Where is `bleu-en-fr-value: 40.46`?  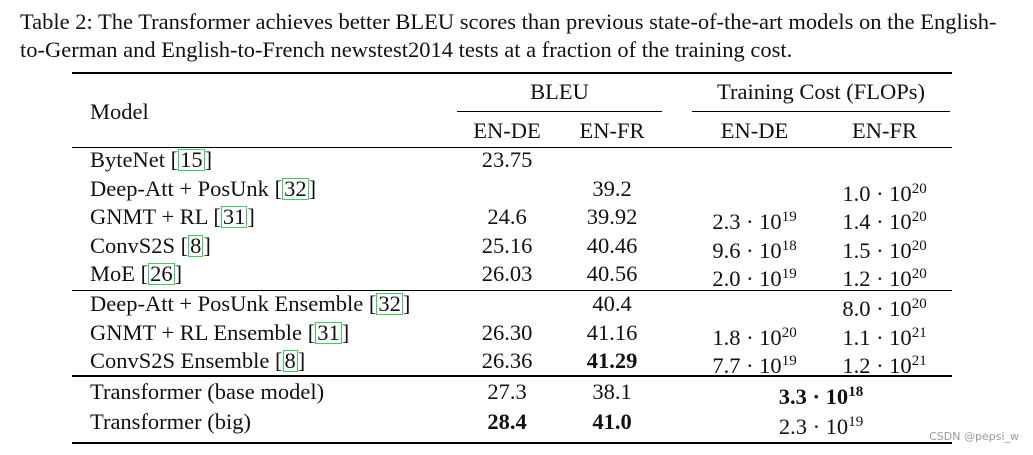
bleu-en-fr-value: 40.46 is located at coordinates (612, 245).